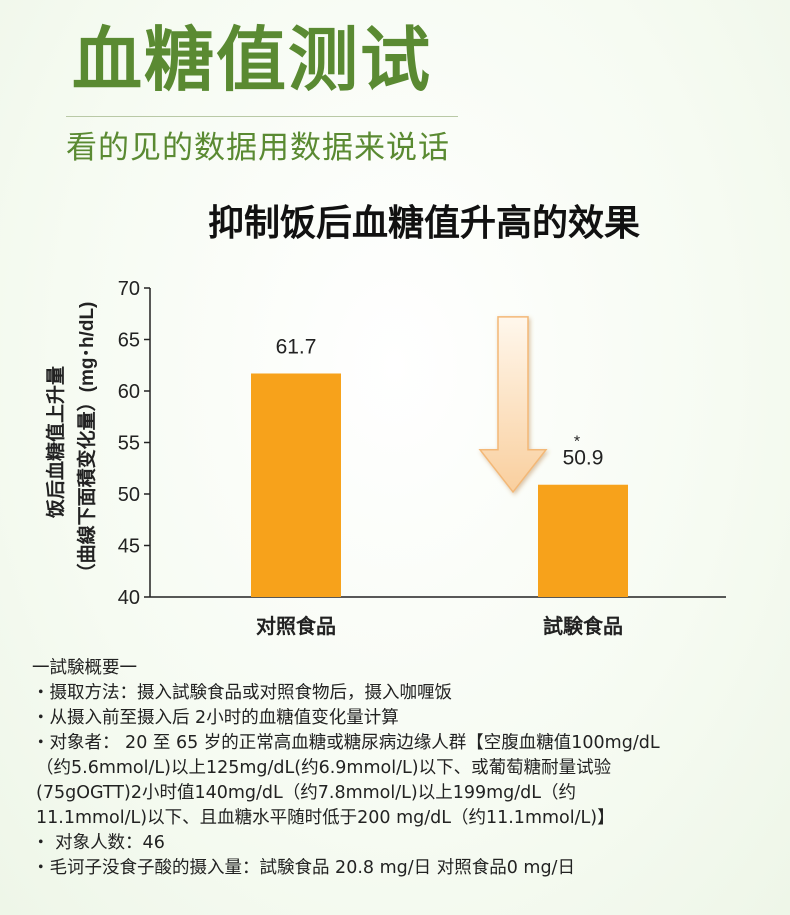 This screenshot has height=915, width=790. I want to click on bar-value-label: 50.9, so click(583, 458).